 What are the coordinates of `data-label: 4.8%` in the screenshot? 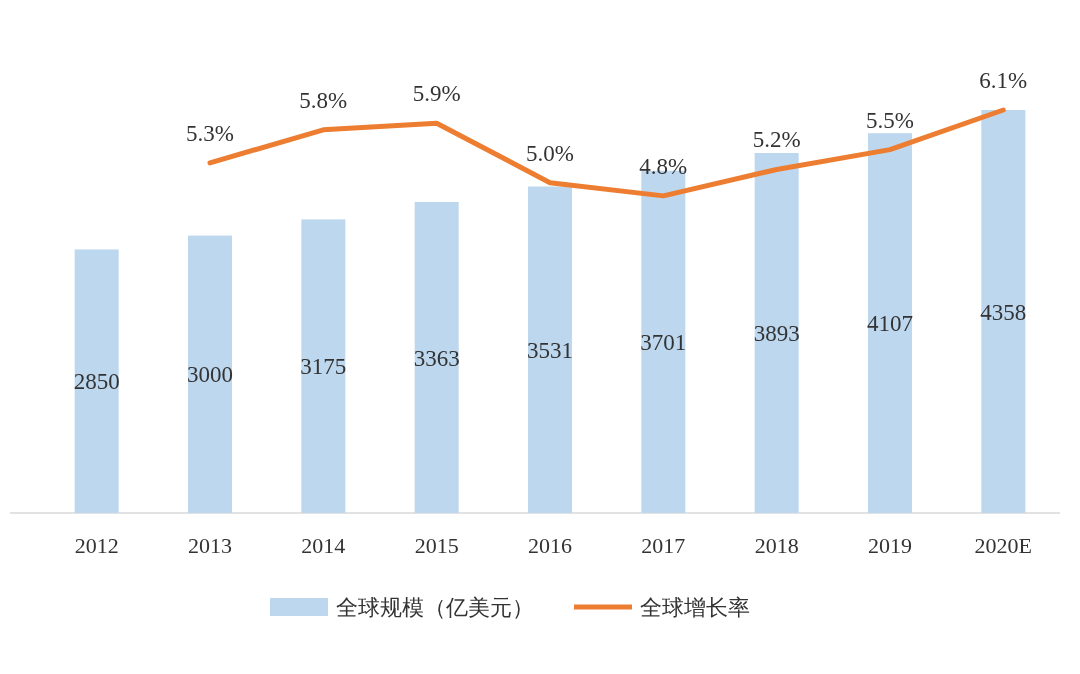 It's located at (663, 166).